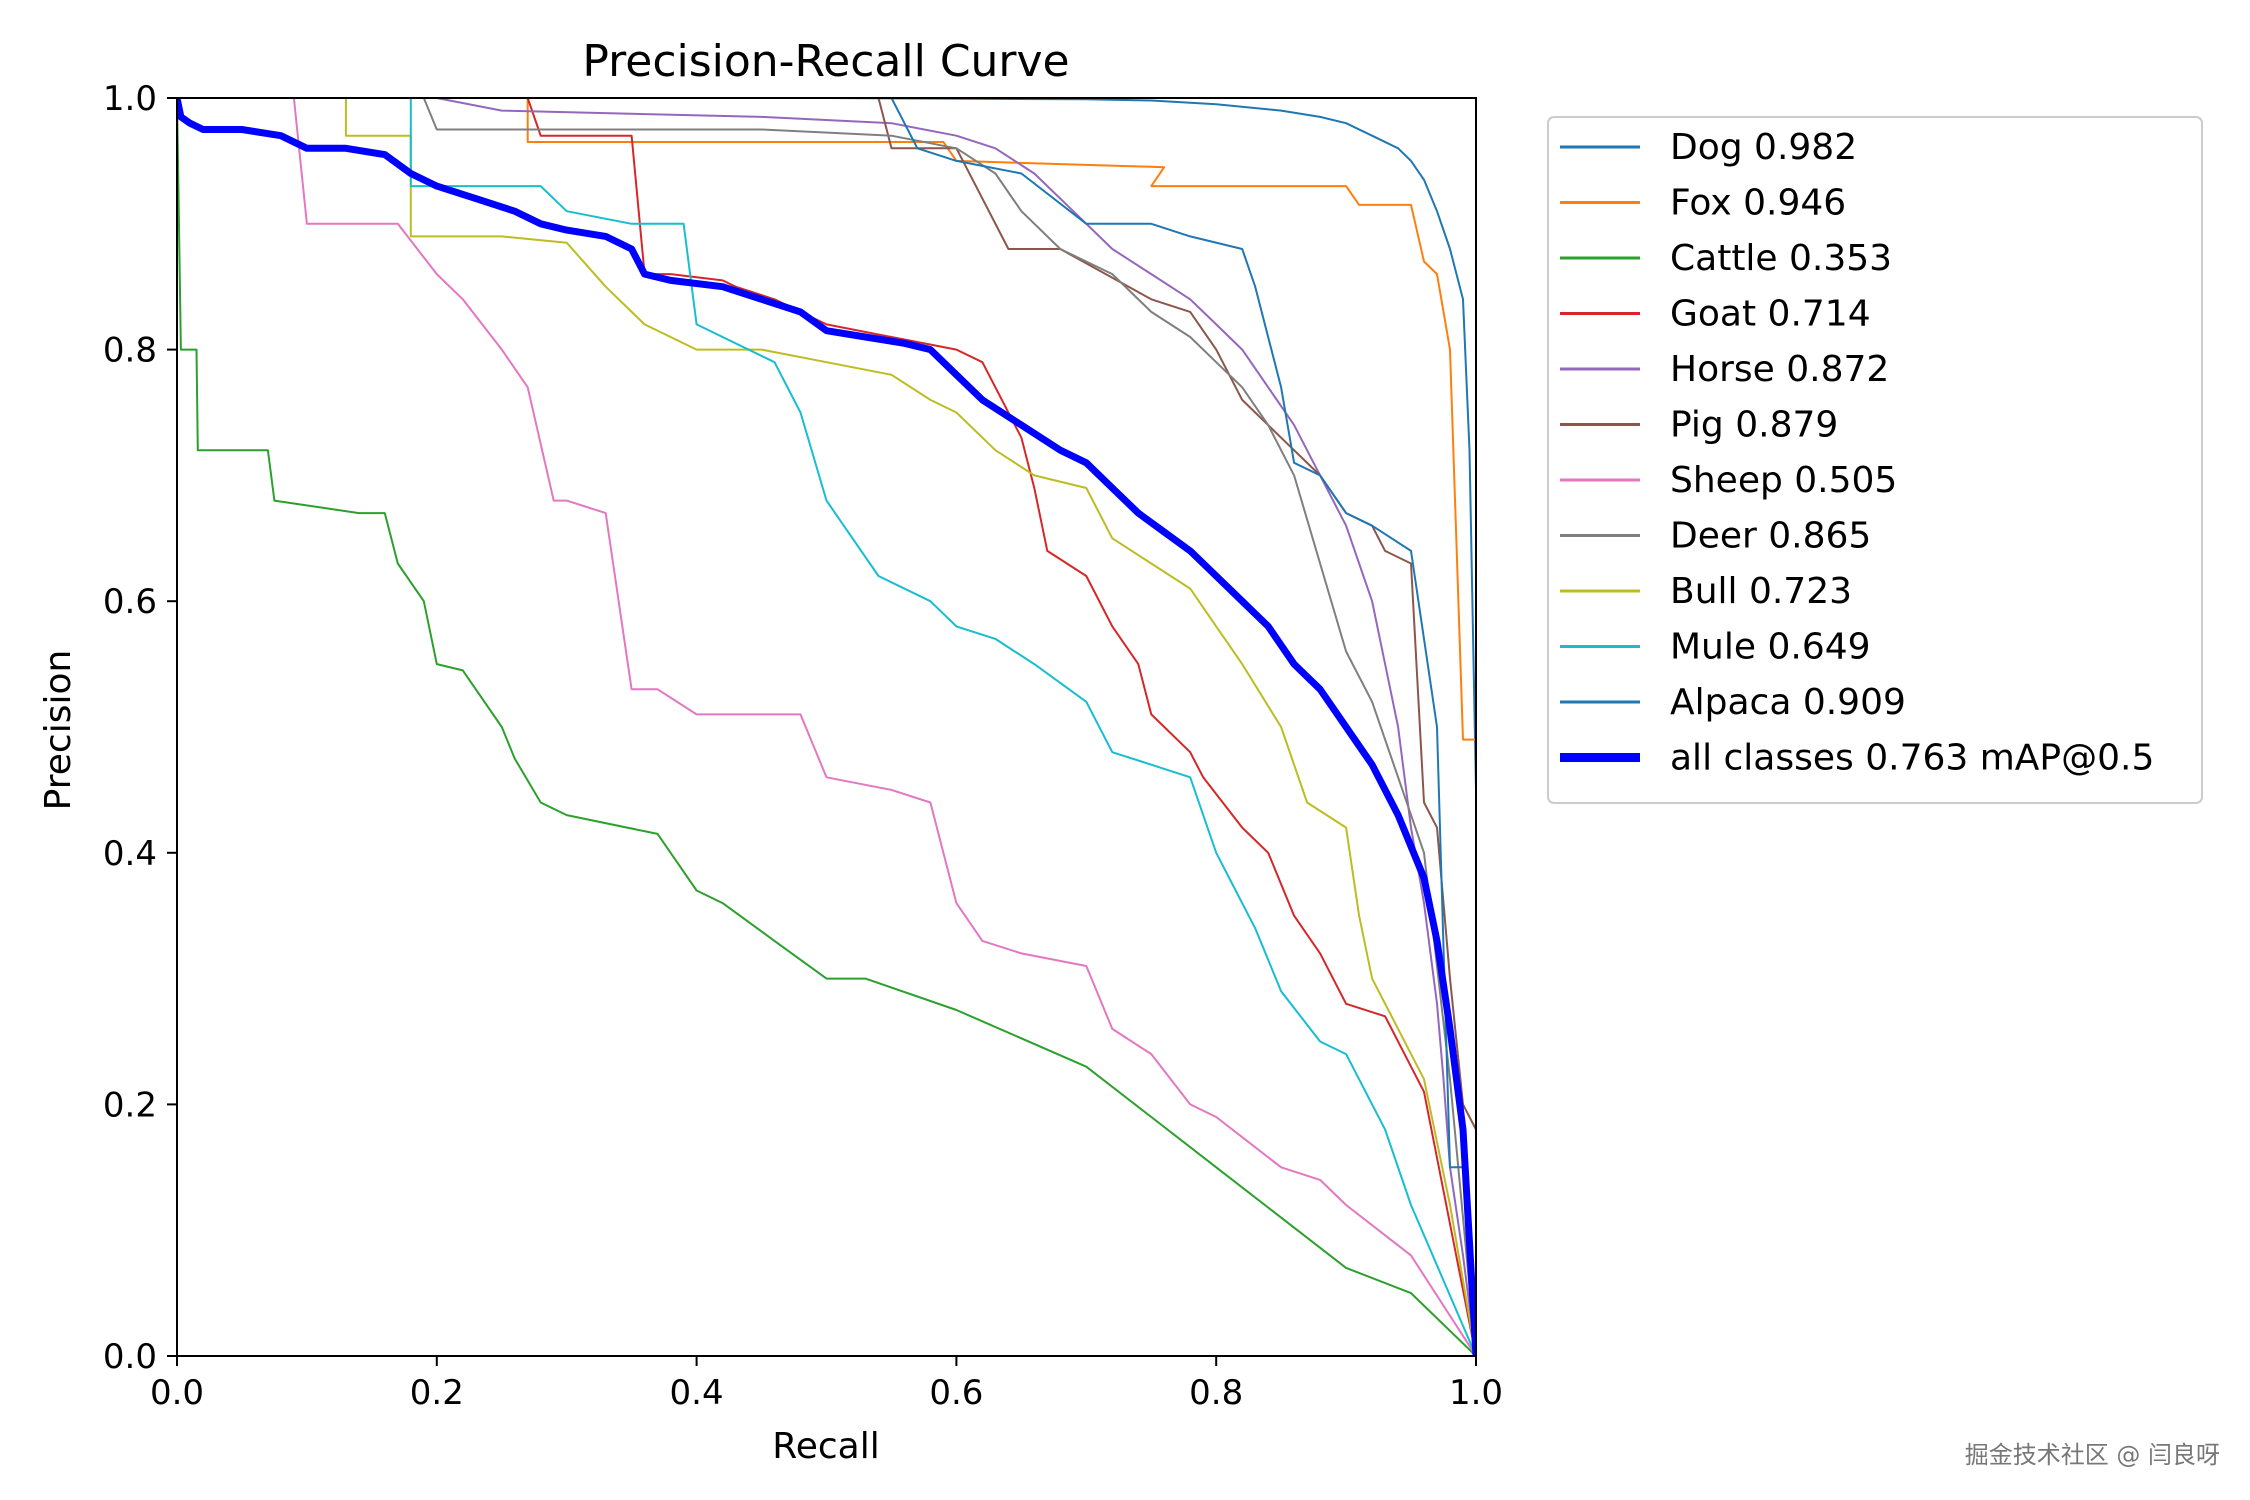 The image size is (2250, 1500). I want to click on y-tick-label: 0.8, so click(130, 351).